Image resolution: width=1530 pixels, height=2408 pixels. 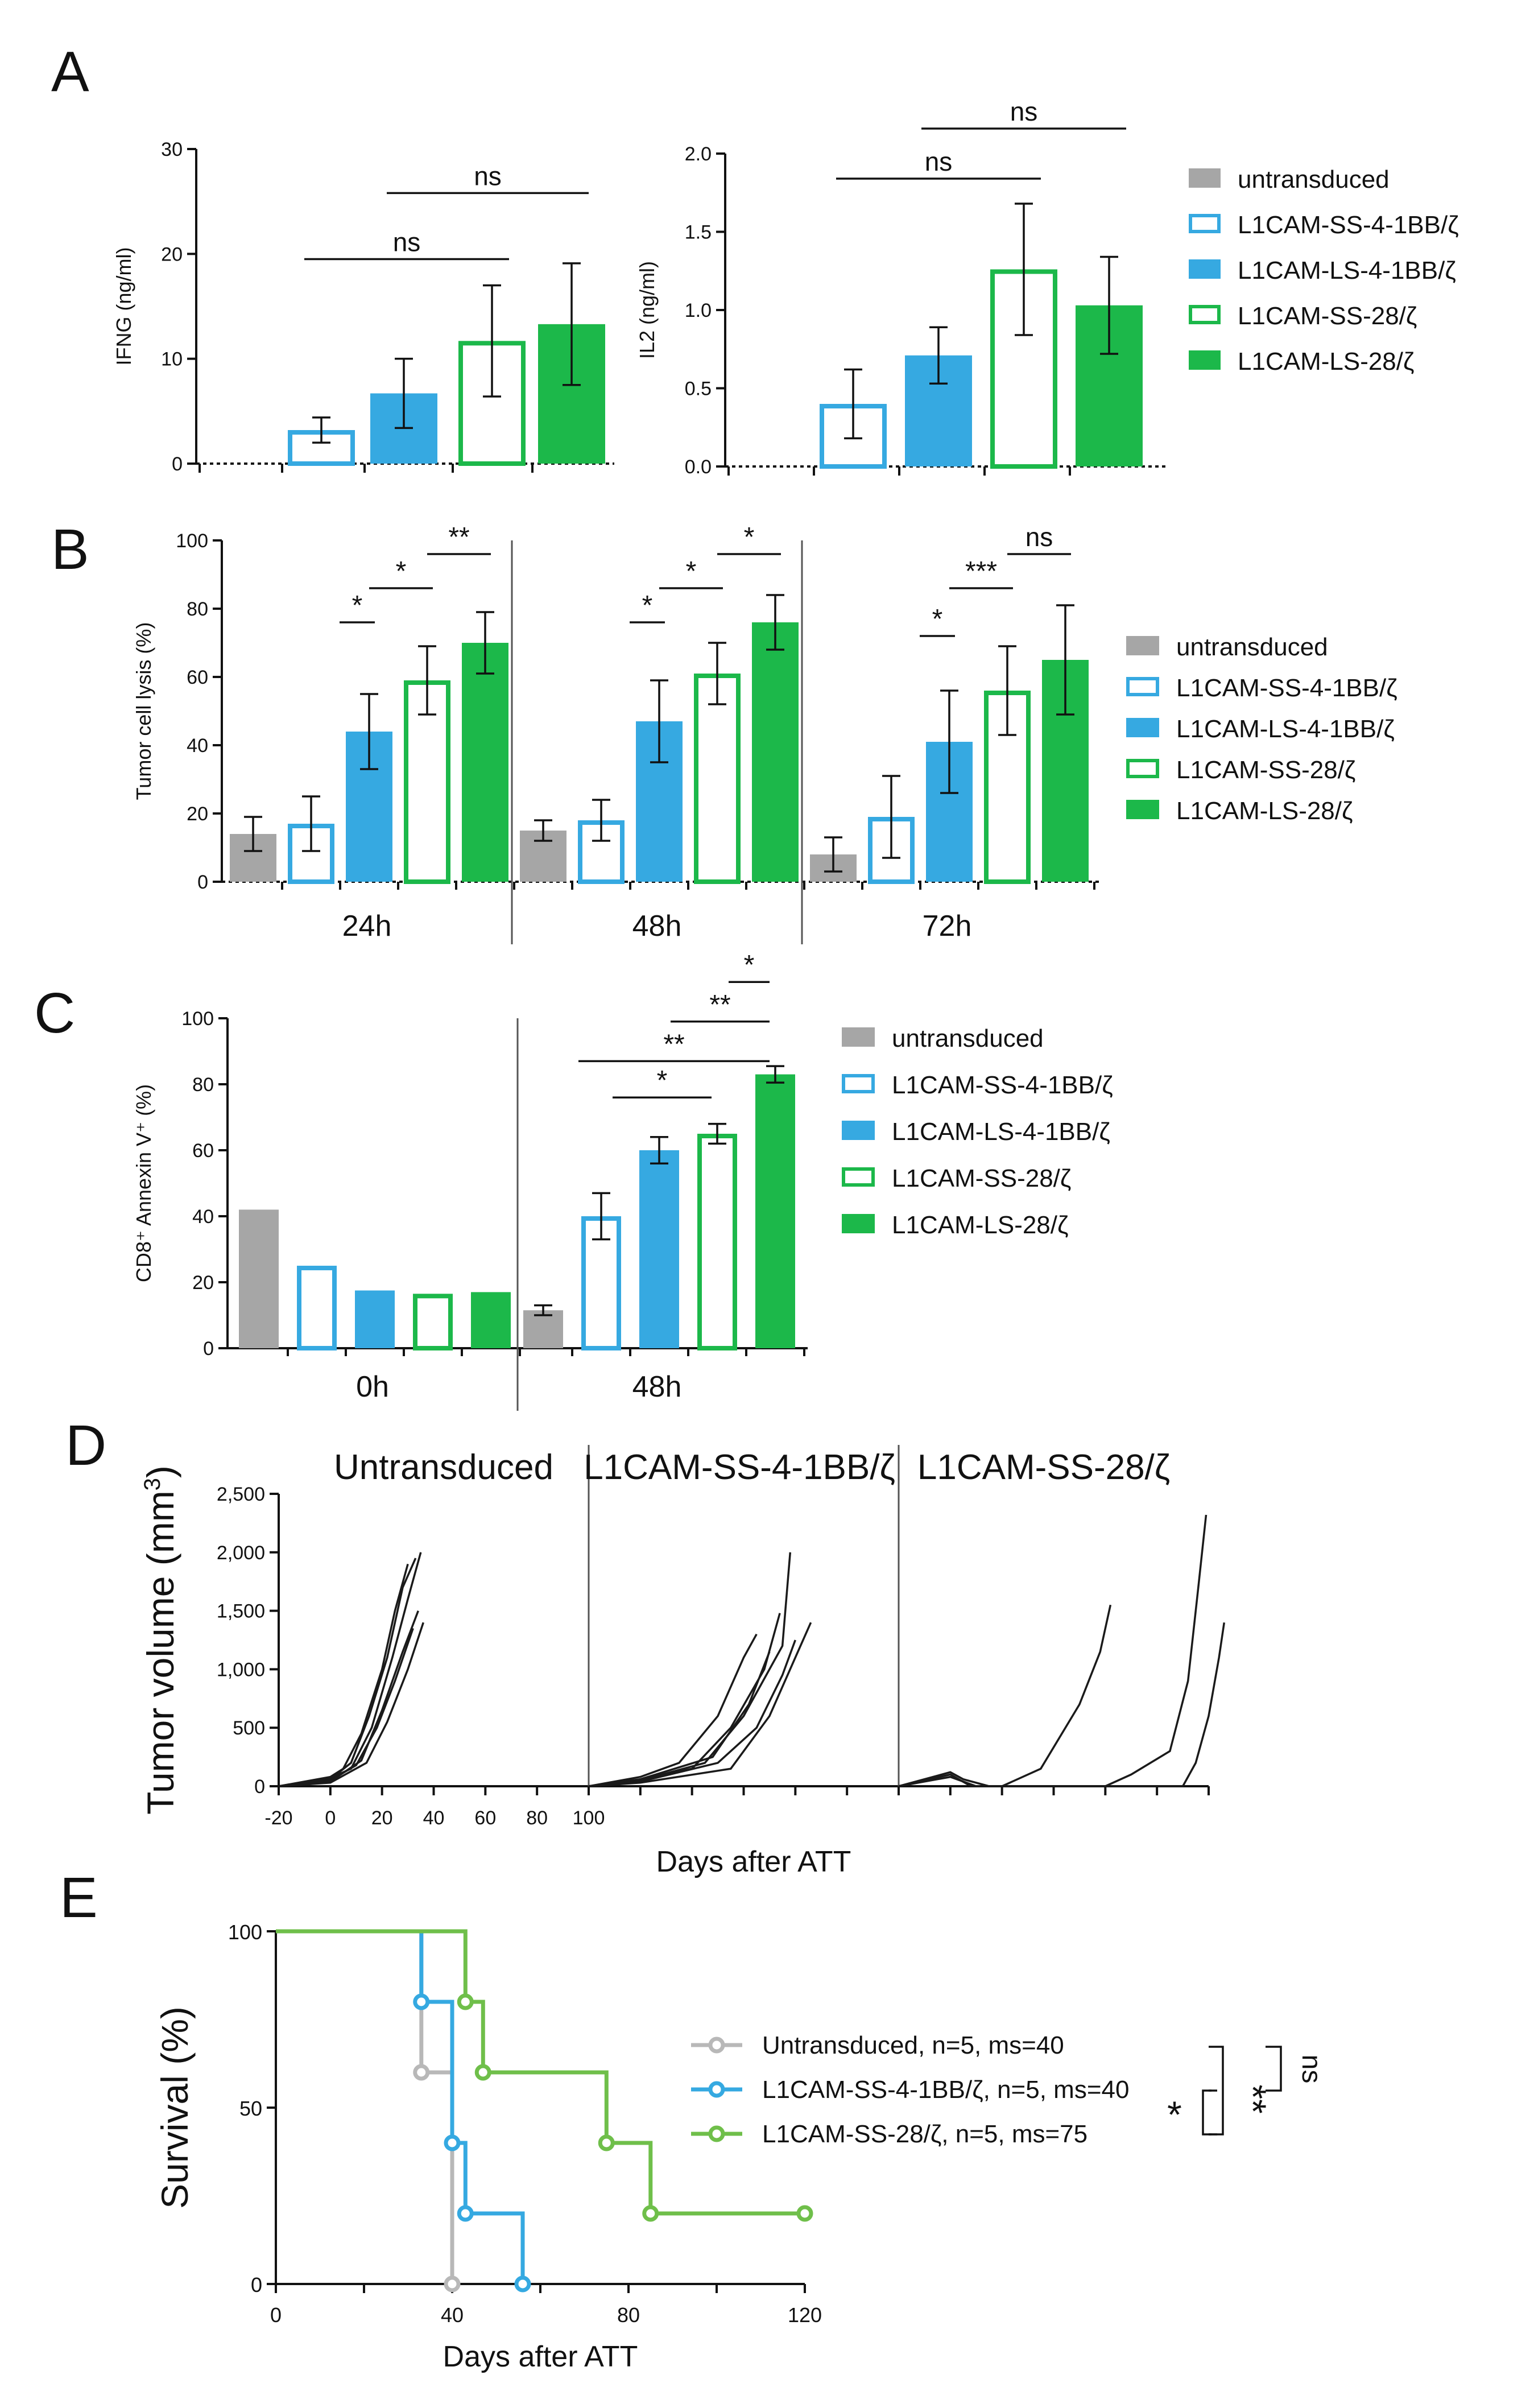 I want to click on A1-y-tick-label: 30, so click(x=172, y=149).